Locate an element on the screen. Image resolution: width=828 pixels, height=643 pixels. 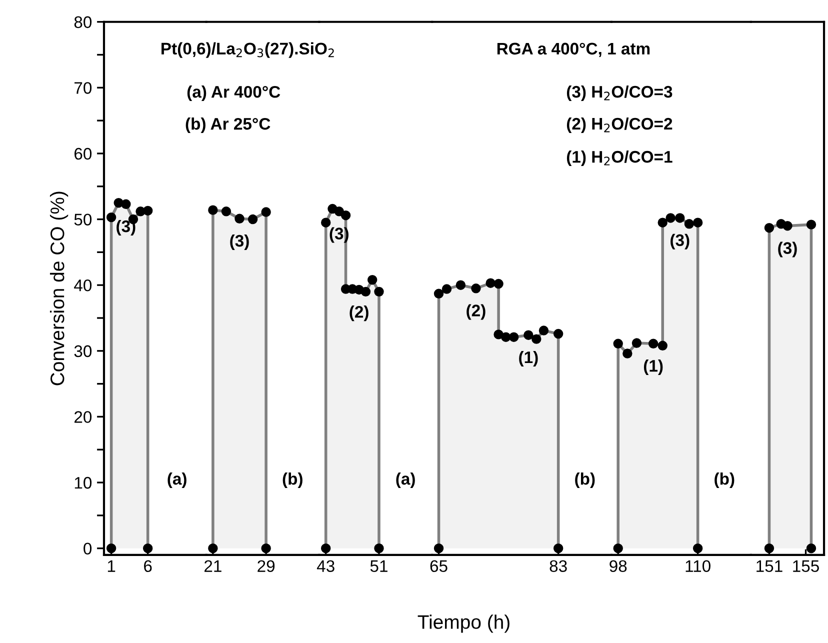
annotation: Pt(0,6)/La$_{2}$O$_{3}$(27).SiO$_{2}$ is located at coordinates (248, 50).